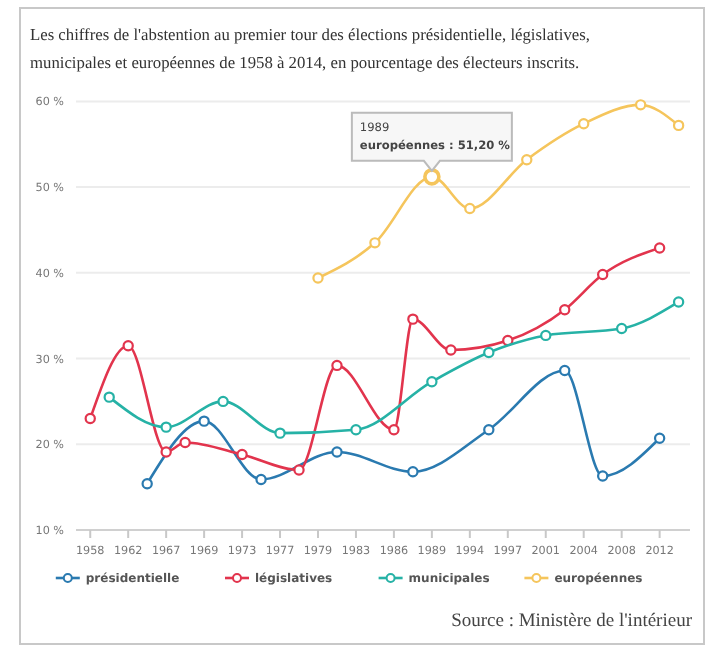  What do you see at coordinates (310, 49) in the screenshot?
I see `chart-title: Les chiffres de l'abstention au premier tour des élections présidentielle, législatives, municipales et européennes de 1958 à 2014, en pourcentage des électeurs inscrits.` at bounding box center [310, 49].